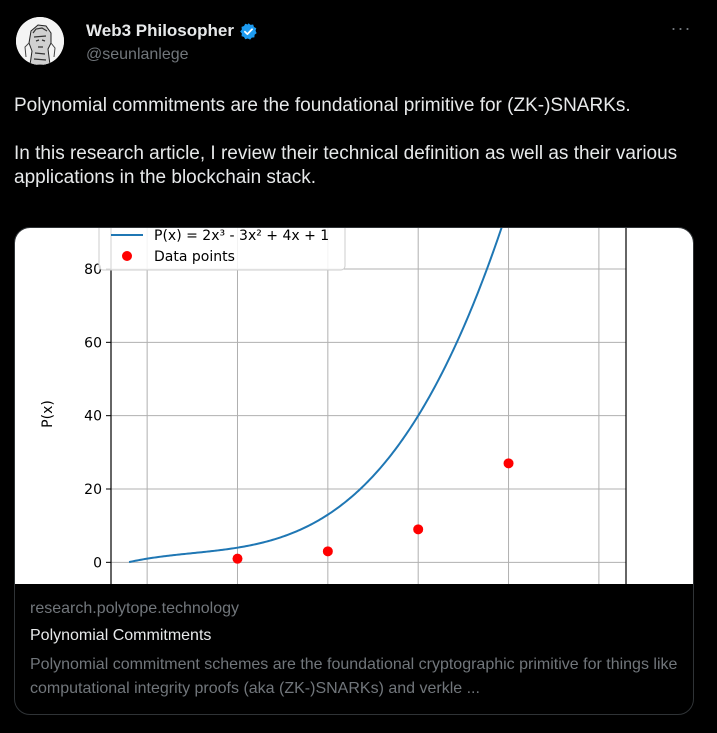 The height and width of the screenshot is (733, 717). Describe the element at coordinates (121, 635) in the screenshot. I see `card-title: Polynomial Commitments` at that location.